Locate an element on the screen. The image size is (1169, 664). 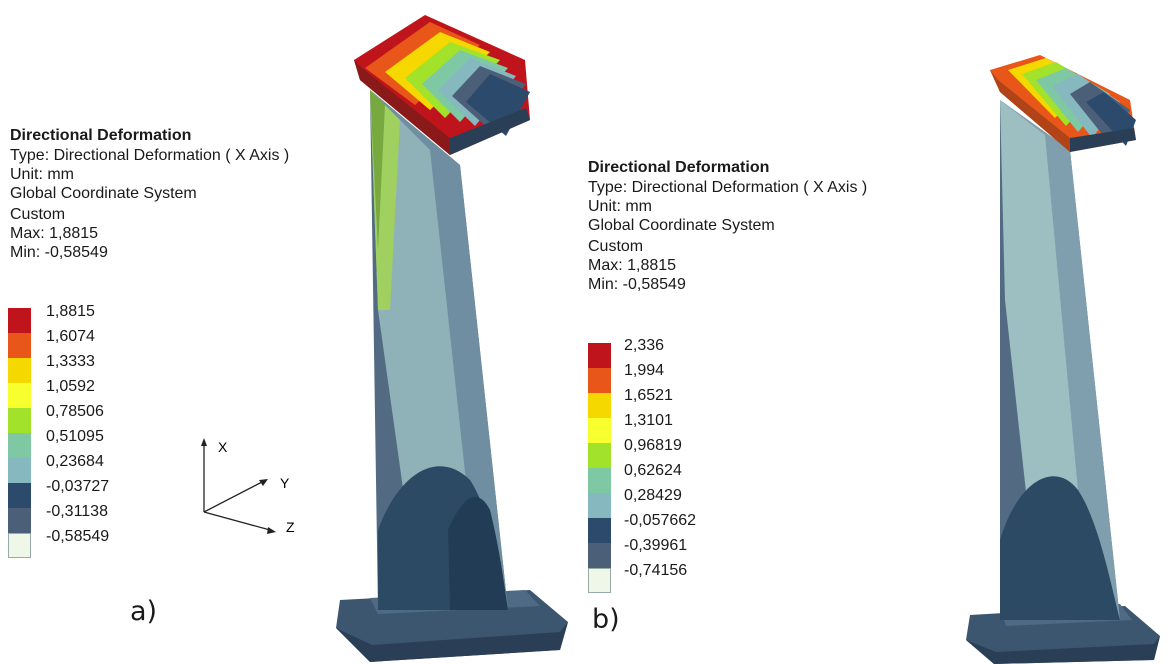
legend-panel-b: Directional Deformation Type is located at coordinates (778, 226).